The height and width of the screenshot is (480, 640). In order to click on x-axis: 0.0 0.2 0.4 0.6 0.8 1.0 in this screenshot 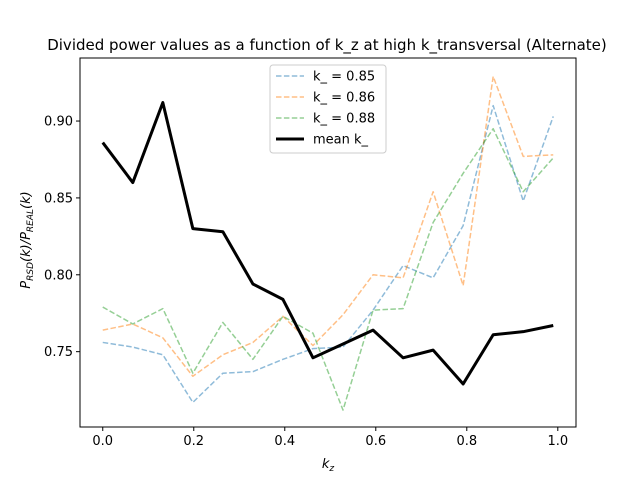, I will do `click(330, 438)`.